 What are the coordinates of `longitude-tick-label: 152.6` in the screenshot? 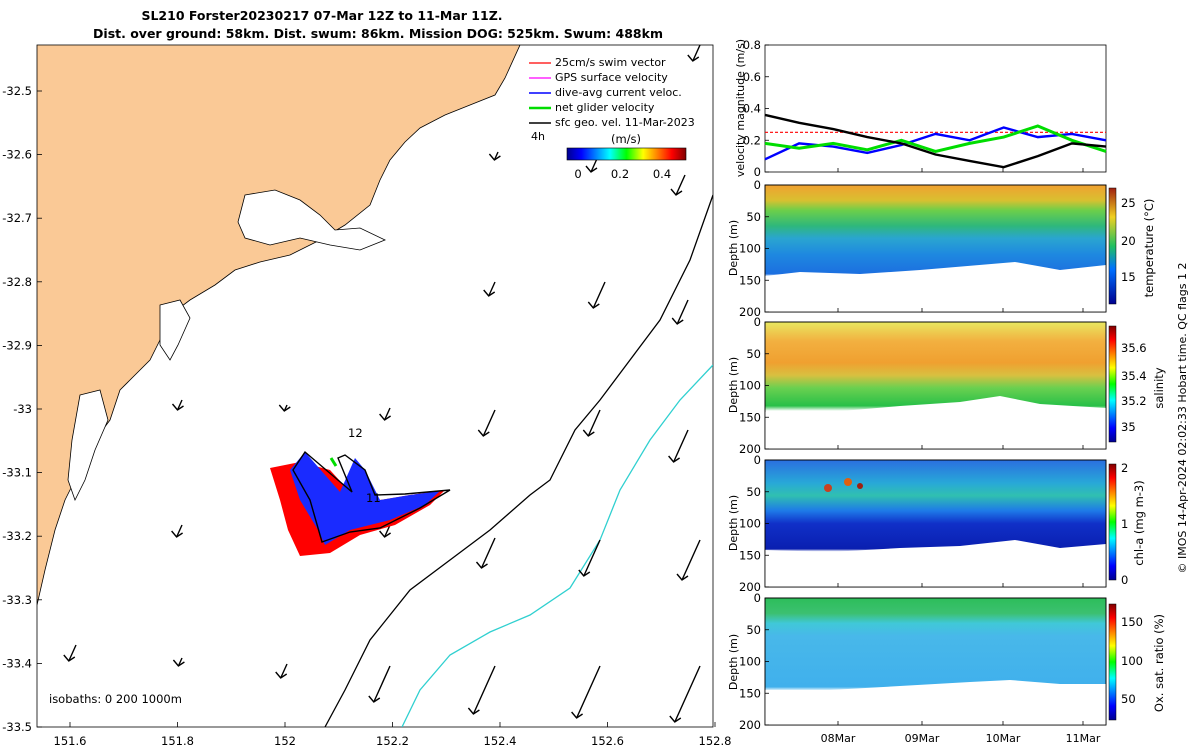 It's located at (607, 741).